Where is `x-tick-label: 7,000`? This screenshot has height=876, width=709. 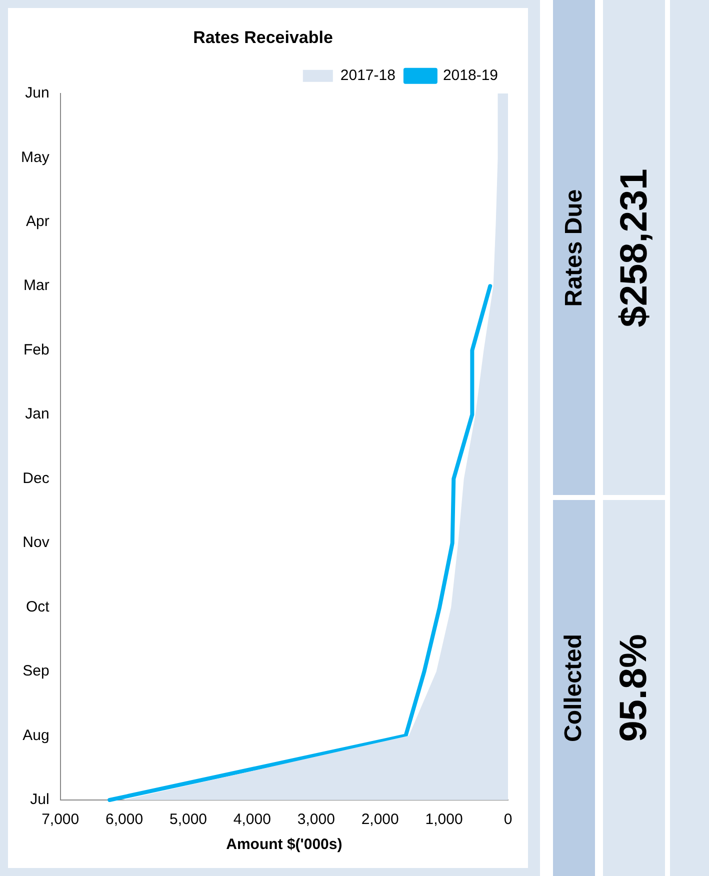
x-tick-label: 7,000 is located at coordinates (61, 819).